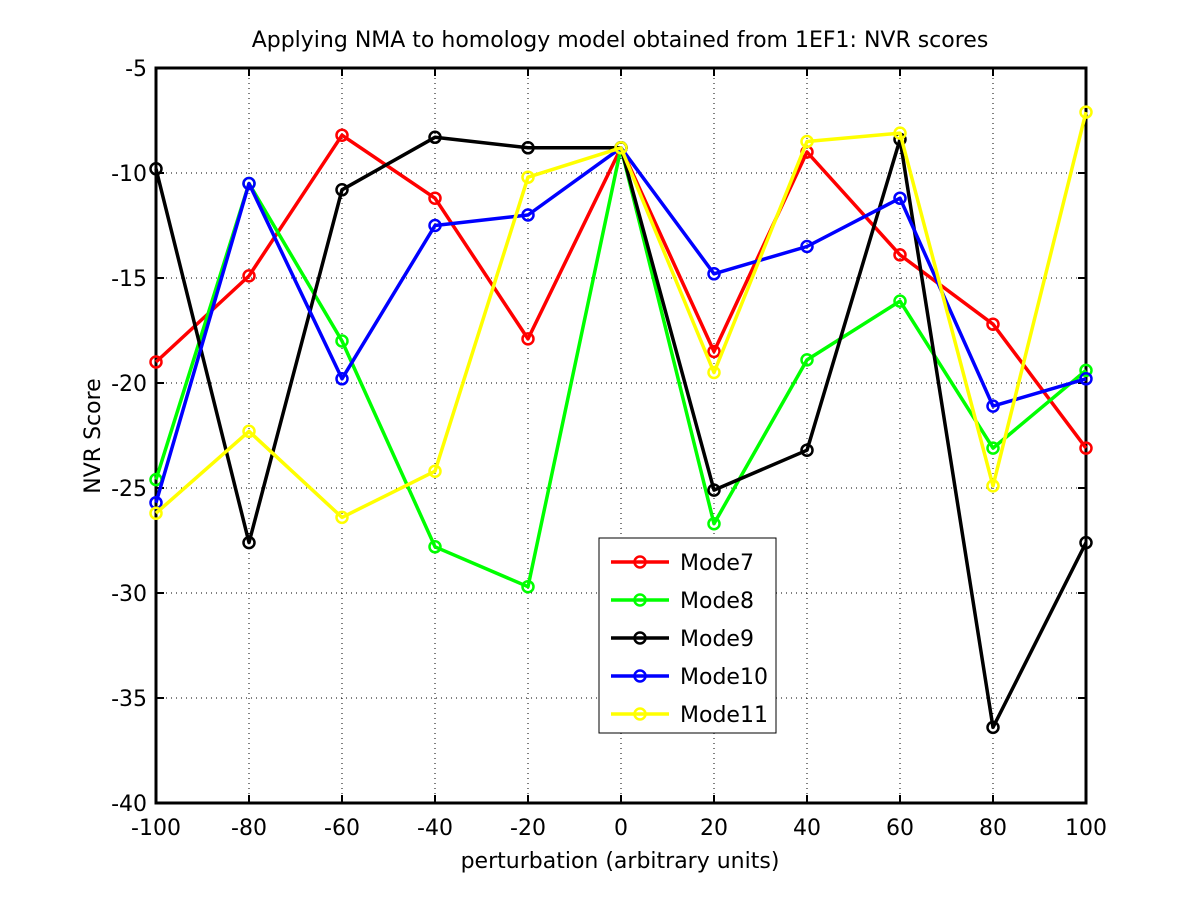  Describe the element at coordinates (900, 828) in the screenshot. I see `x-tick-label: 60` at that location.